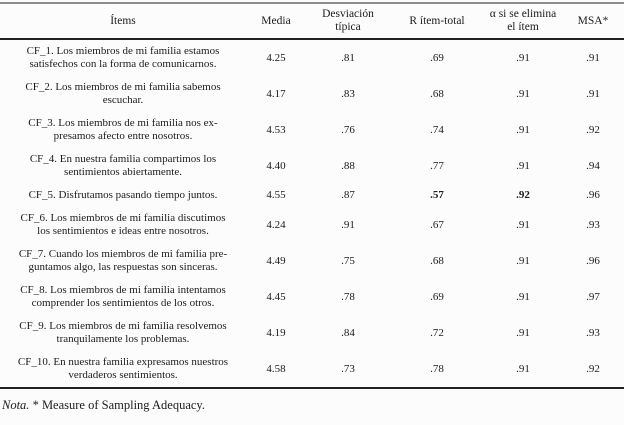 The width and height of the screenshot is (624, 425). I want to click on sd-value: .73, so click(348, 368).